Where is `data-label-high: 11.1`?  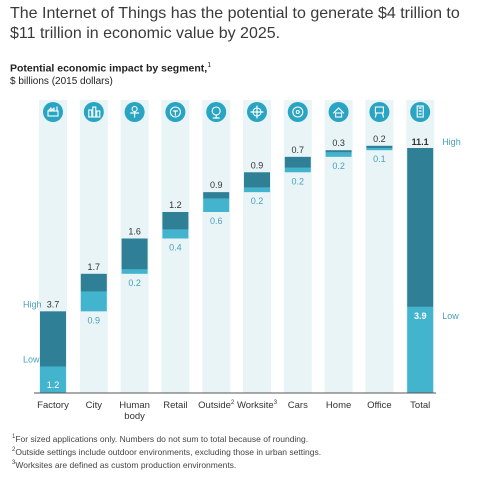 data-label-high: 11.1 is located at coordinates (420, 142).